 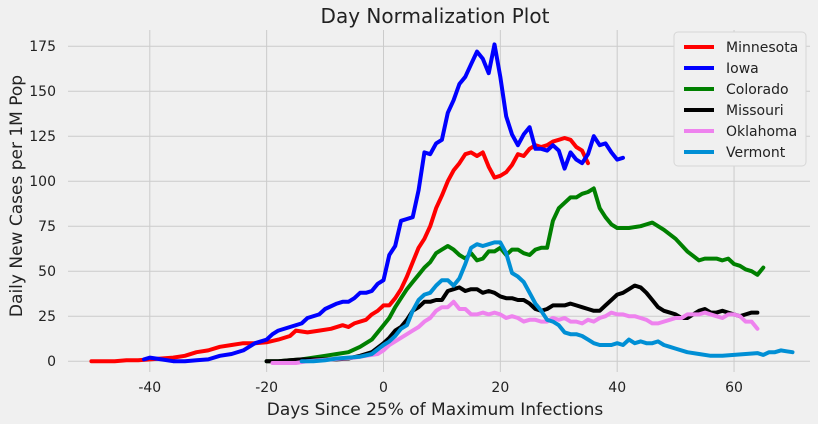 What do you see at coordinates (617, 388) in the screenshot?
I see `x-tick-label: 40` at bounding box center [617, 388].